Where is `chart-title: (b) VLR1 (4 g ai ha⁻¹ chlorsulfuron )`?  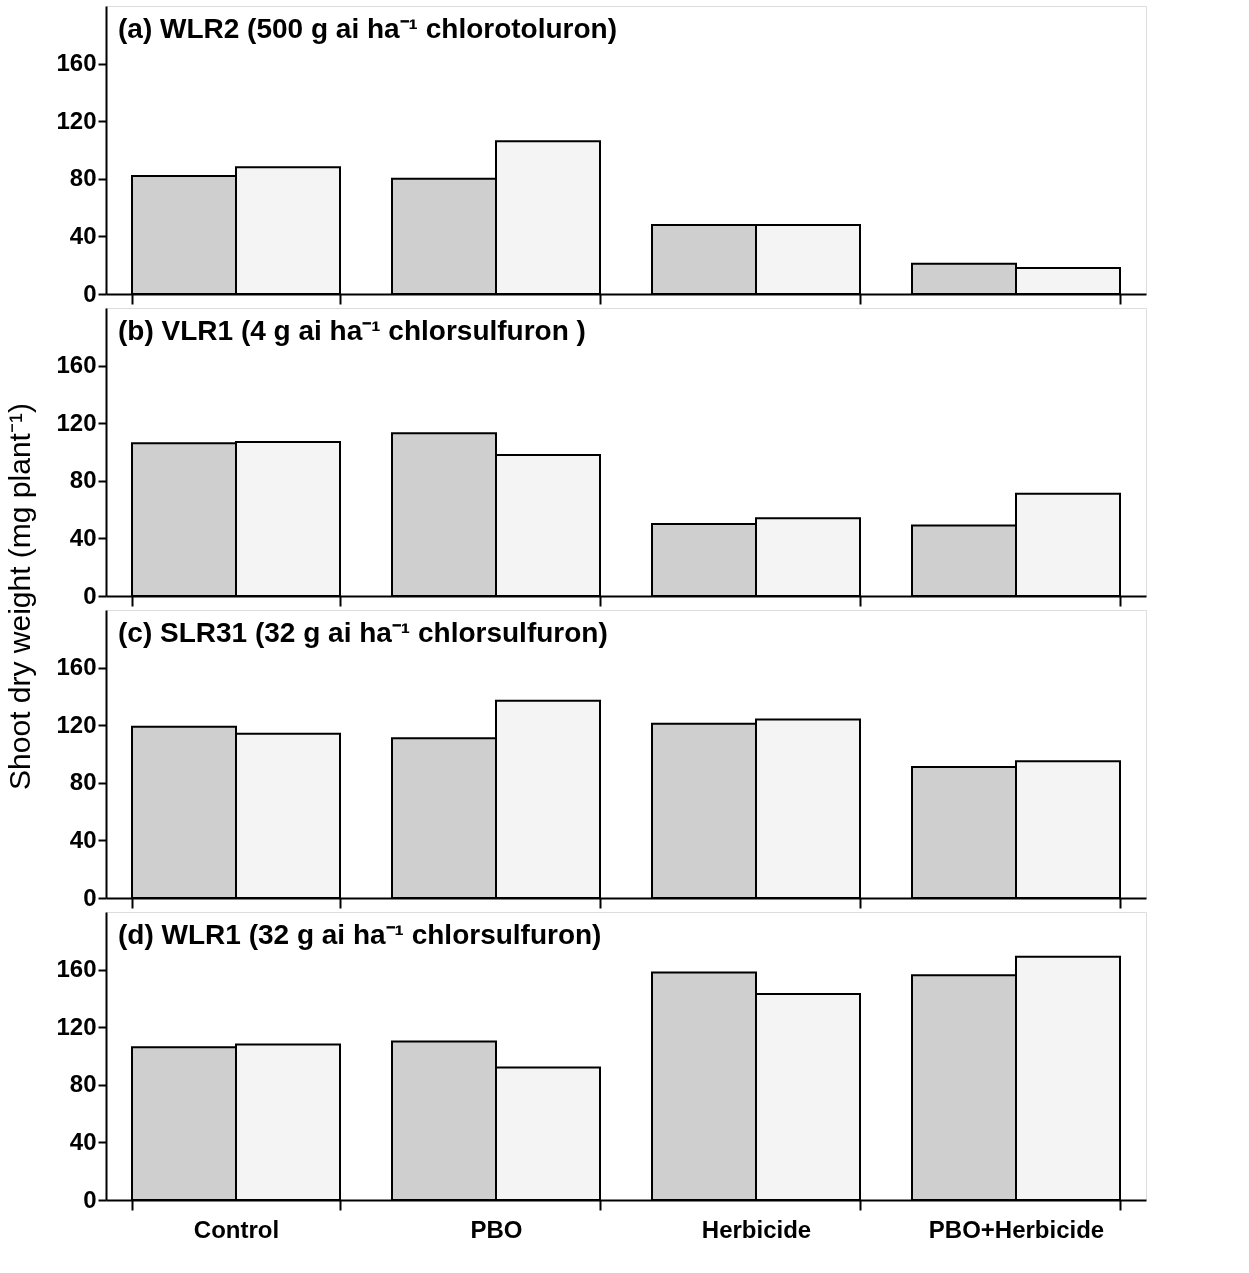
chart-title: (b) VLR1 (4 g ai ha⁻¹ chlorsulfuron ) is located at coordinates (352, 330).